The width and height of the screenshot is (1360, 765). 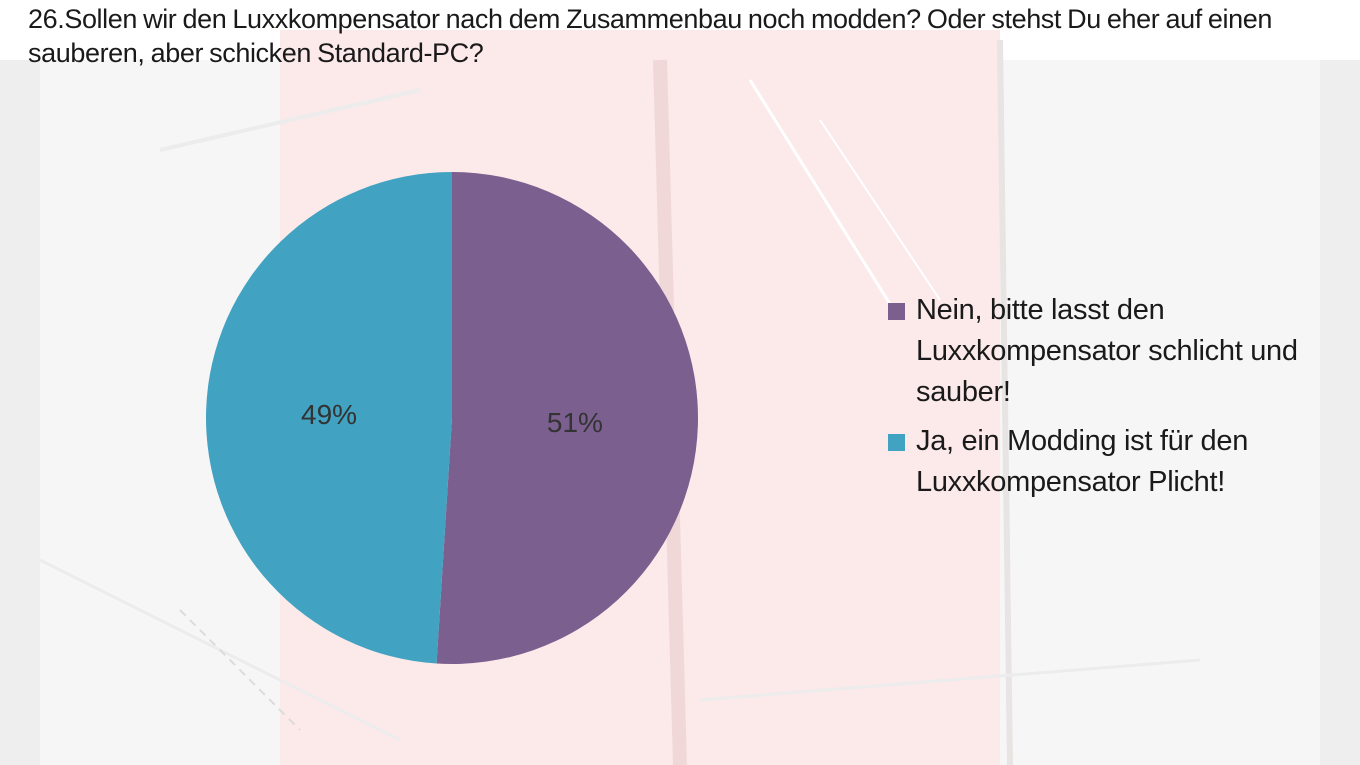 I want to click on data-label-nein: 51%, so click(x=575, y=422).